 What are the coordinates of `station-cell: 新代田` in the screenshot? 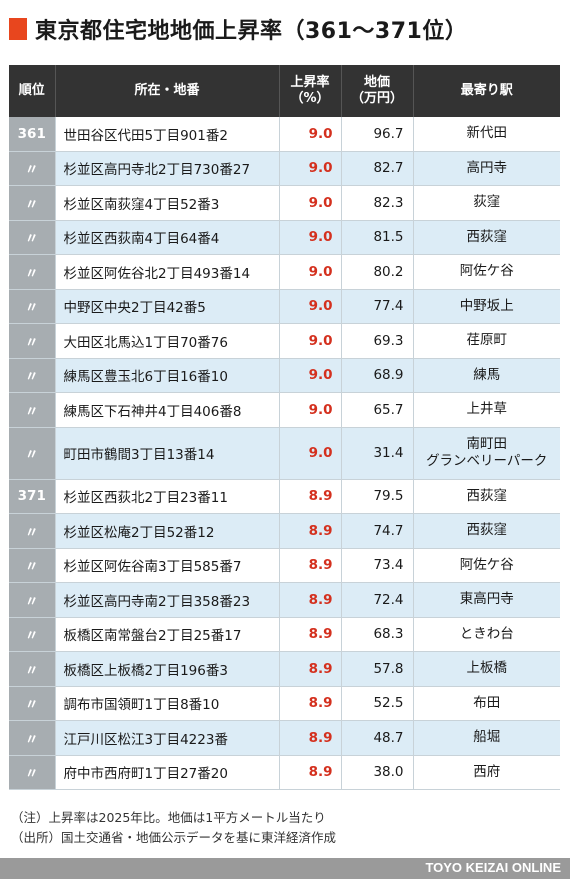 It's located at (486, 134).